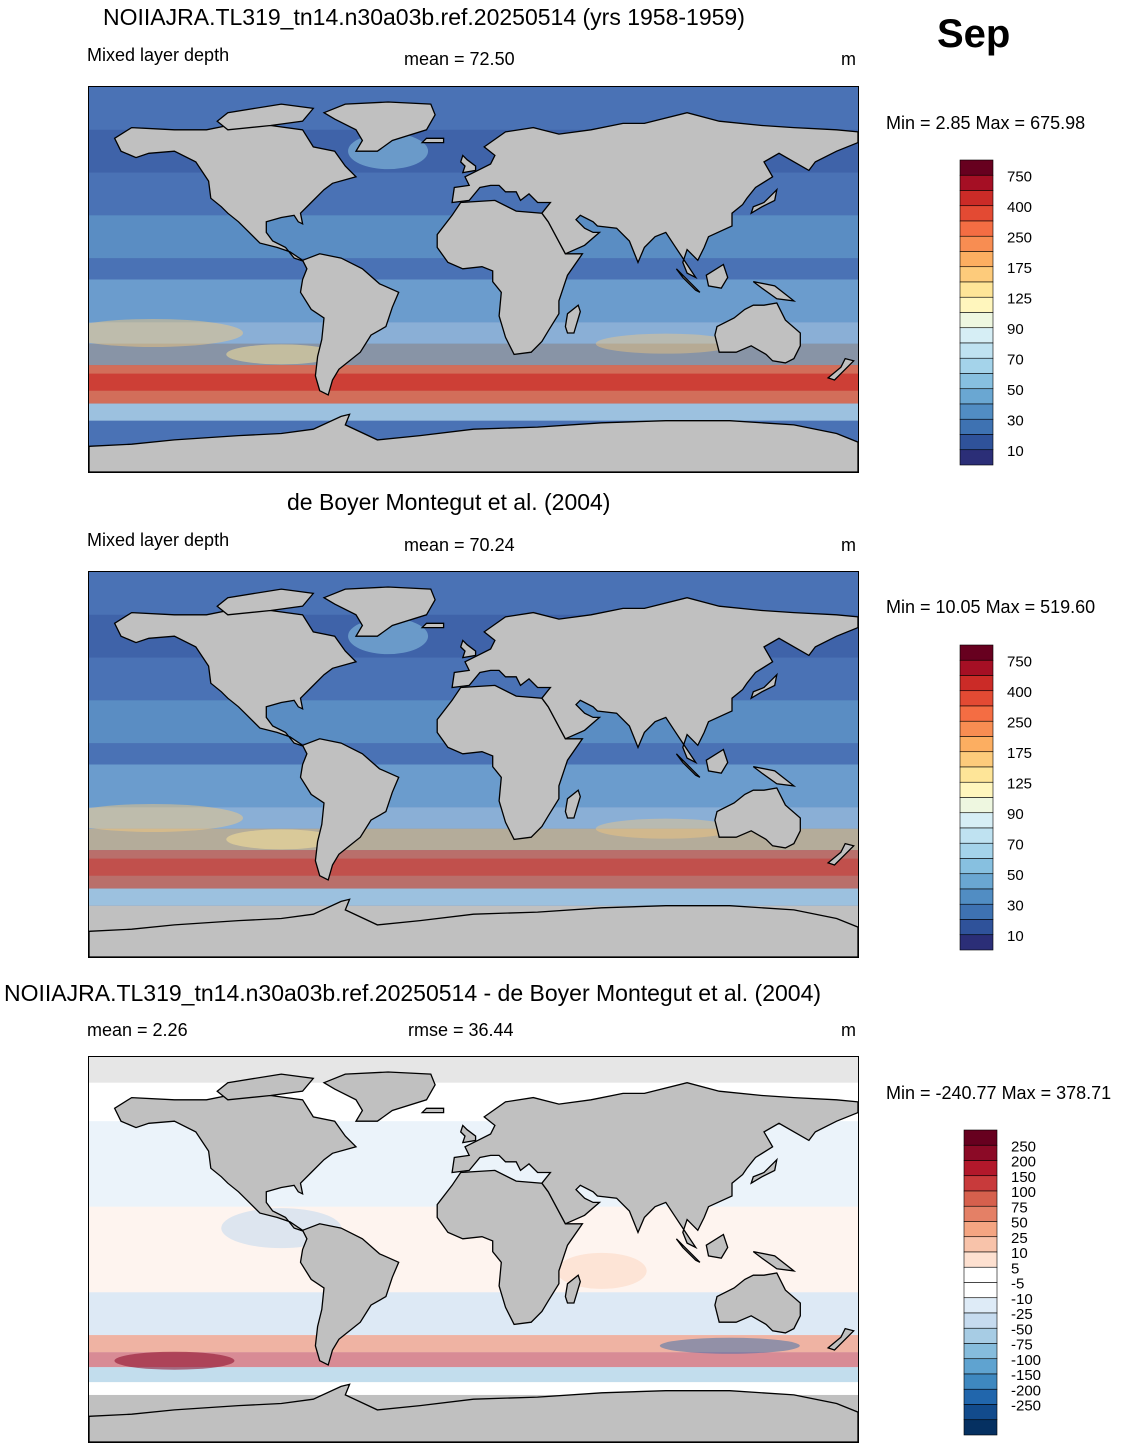  Describe the element at coordinates (1019, 268) in the screenshot. I see `colorbar-tick-label: 175` at that location.